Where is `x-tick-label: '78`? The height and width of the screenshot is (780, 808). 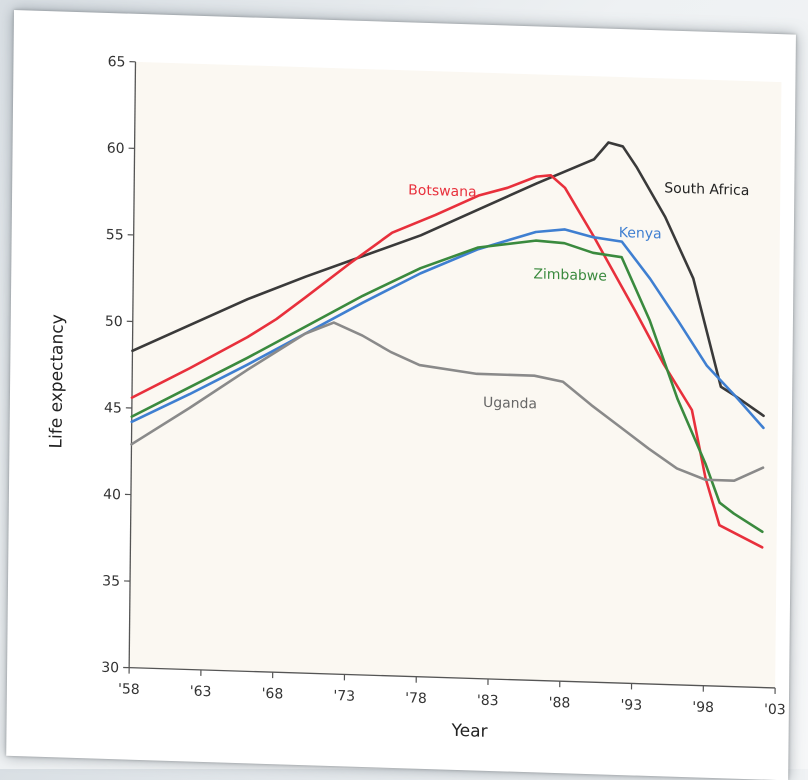 x-tick-label: '78 is located at coordinates (416, 698).